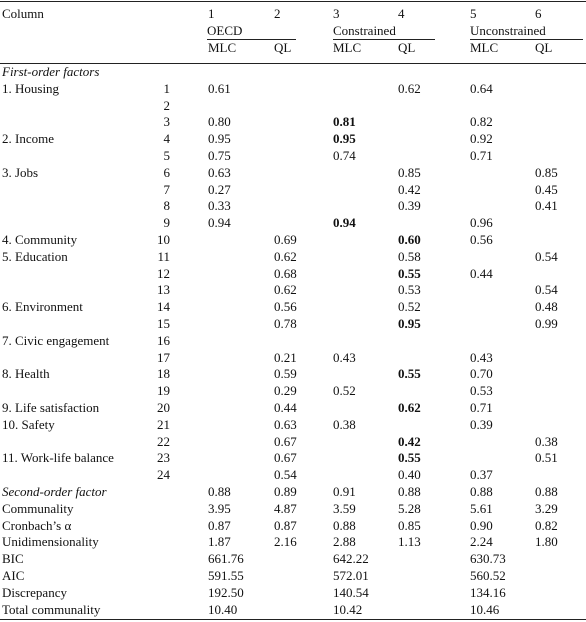  I want to click on item-number: 24, so click(163, 475).